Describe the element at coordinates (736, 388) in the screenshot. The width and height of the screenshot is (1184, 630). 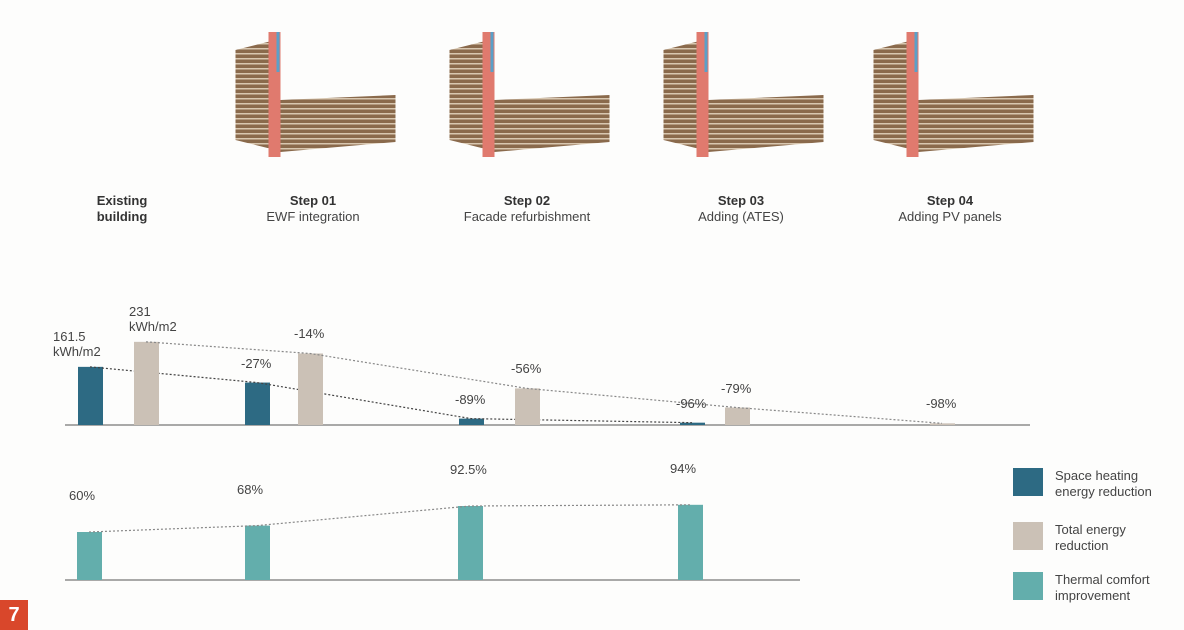
I see `data-label: -79%` at that location.